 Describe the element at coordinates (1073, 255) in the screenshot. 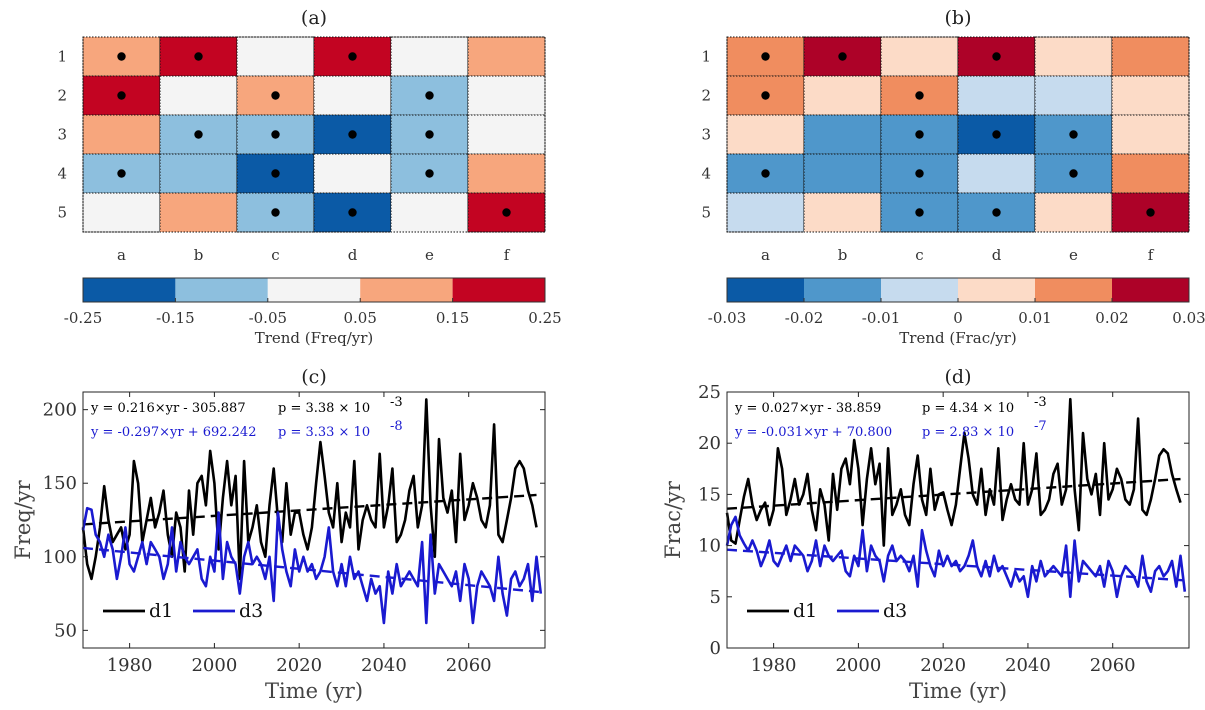

I see `col-tick-label: e` at that location.